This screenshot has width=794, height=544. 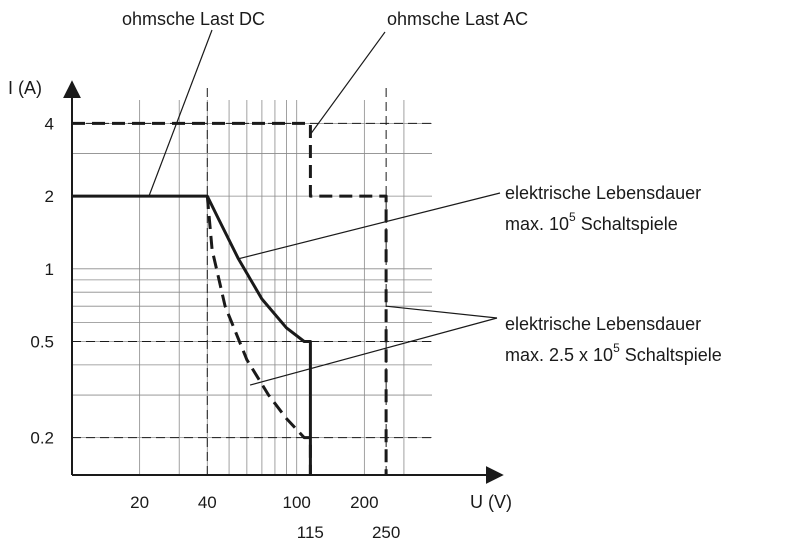 What do you see at coordinates (193, 19) in the screenshot?
I see `annotation-dc-label: ohmsche Last DC` at bounding box center [193, 19].